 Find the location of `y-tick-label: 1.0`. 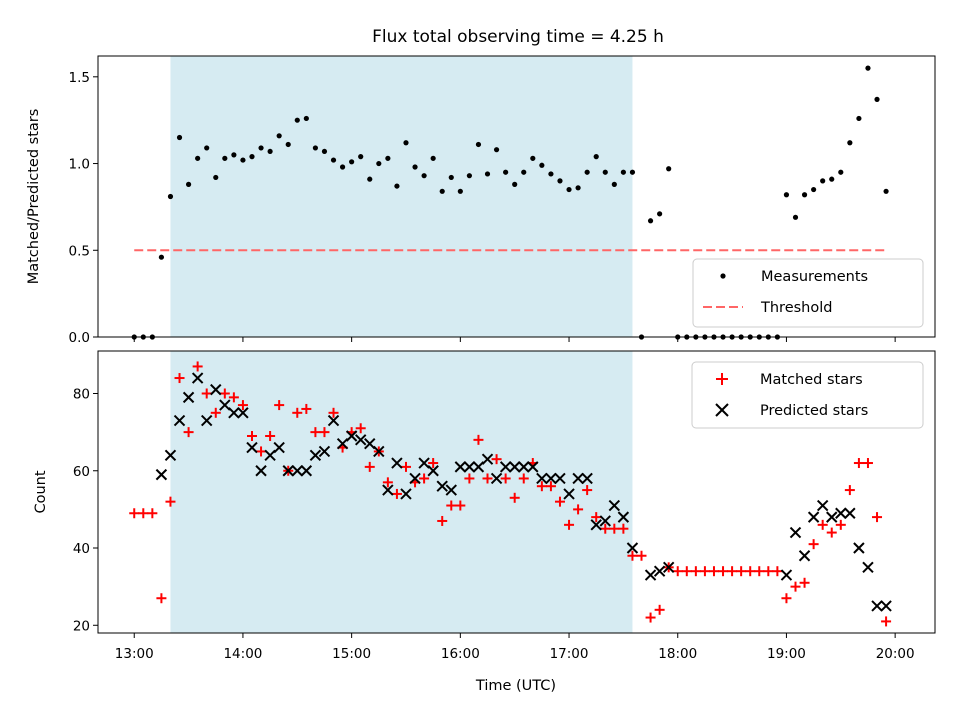

y-tick-label: 1.0 is located at coordinates (79, 165).